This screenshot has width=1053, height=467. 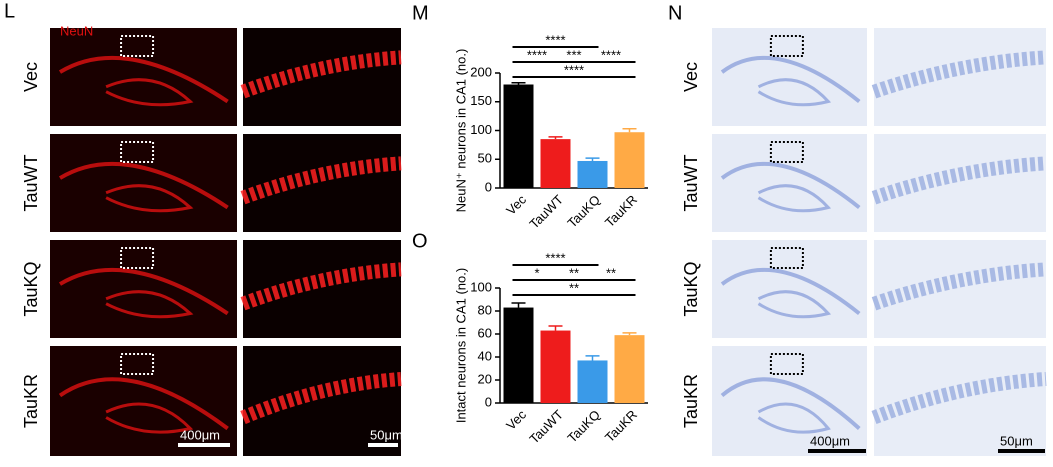 What do you see at coordinates (420, 241) in the screenshot?
I see `panel-letter: O` at bounding box center [420, 241].